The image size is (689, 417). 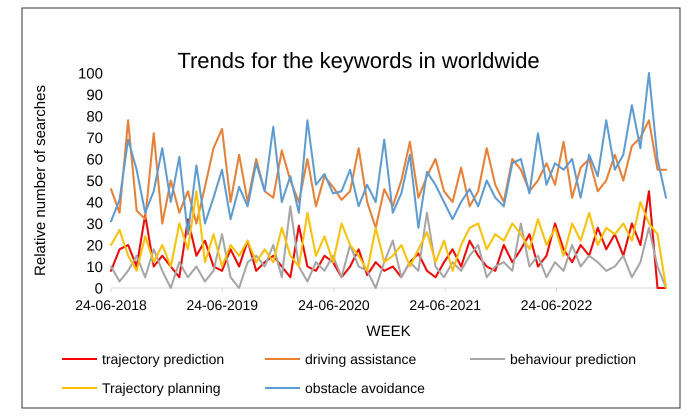 What do you see at coordinates (94, 138) in the screenshot?
I see `y-tick-label: 70` at bounding box center [94, 138].